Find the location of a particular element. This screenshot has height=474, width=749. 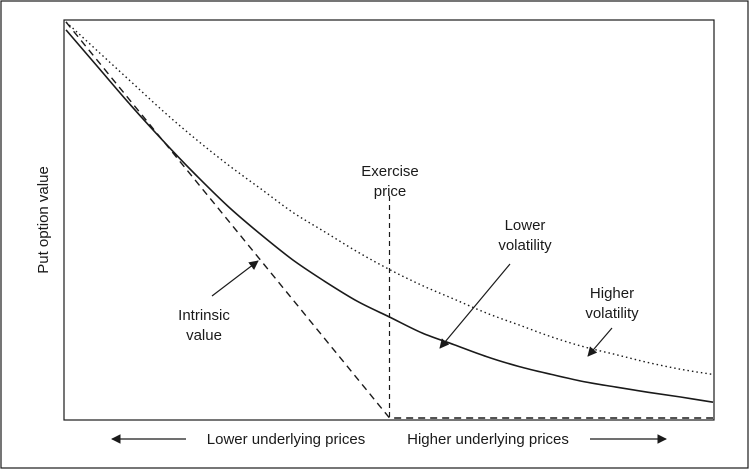

annotation-higher-volatility: Higher volatility is located at coordinates (612, 303).